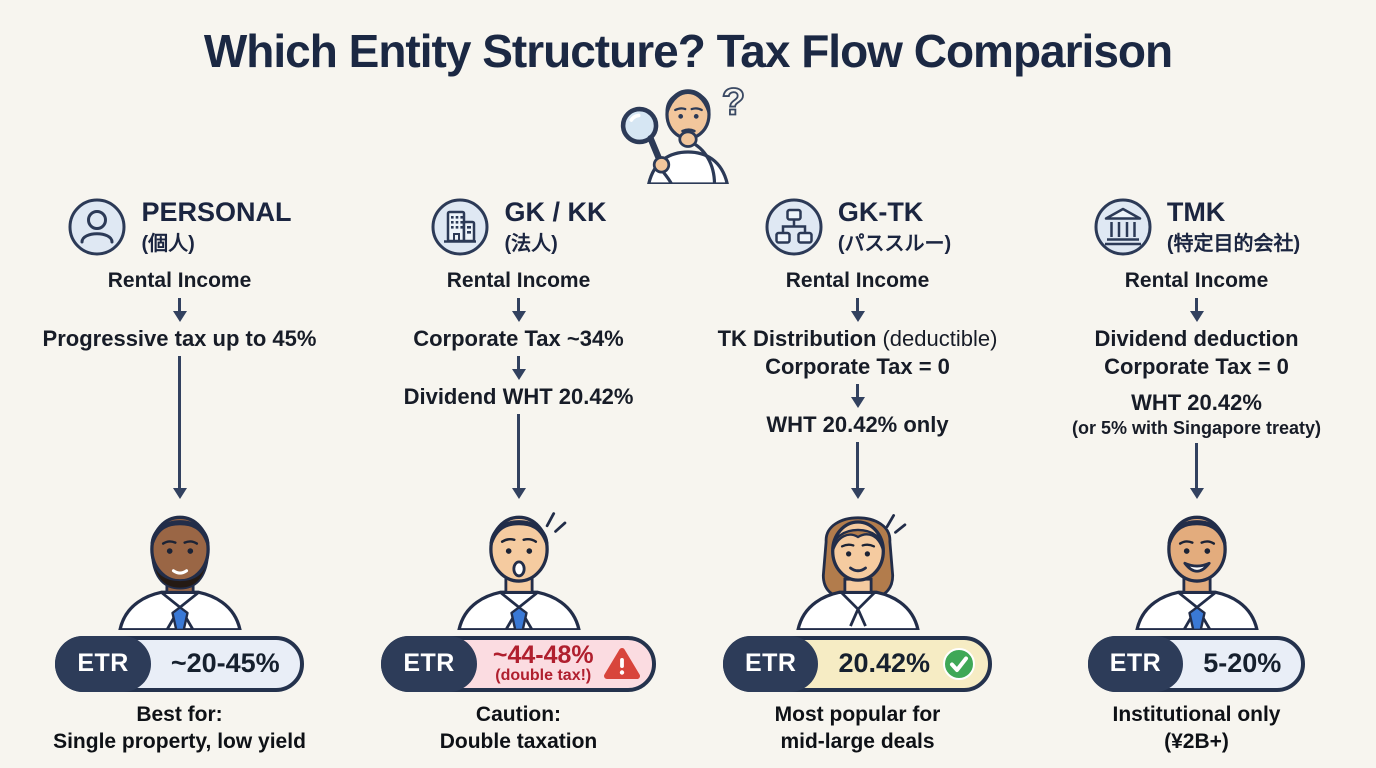  I want to click on tax-step-sub: (or 5% with Singapore treaty), so click(1196, 428).